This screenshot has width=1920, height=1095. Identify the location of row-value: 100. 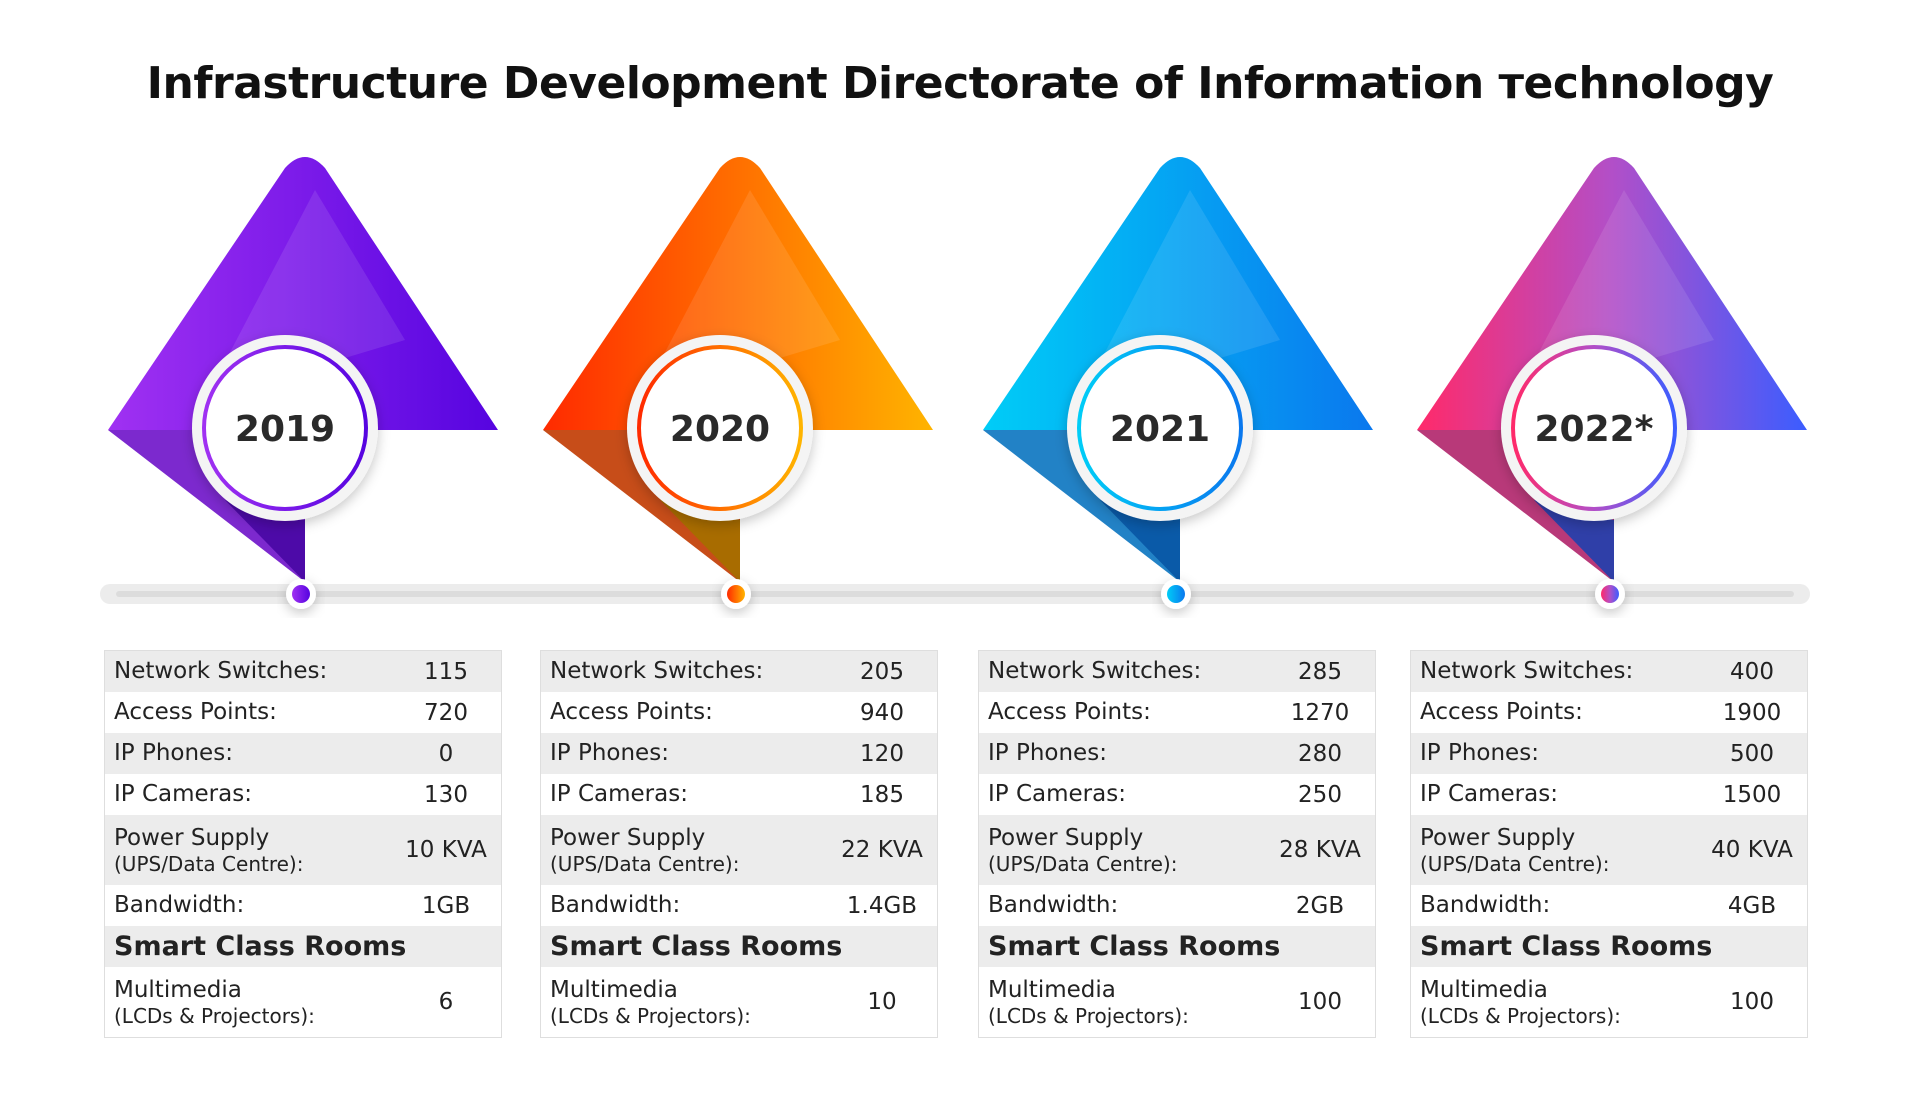
(1320, 1002).